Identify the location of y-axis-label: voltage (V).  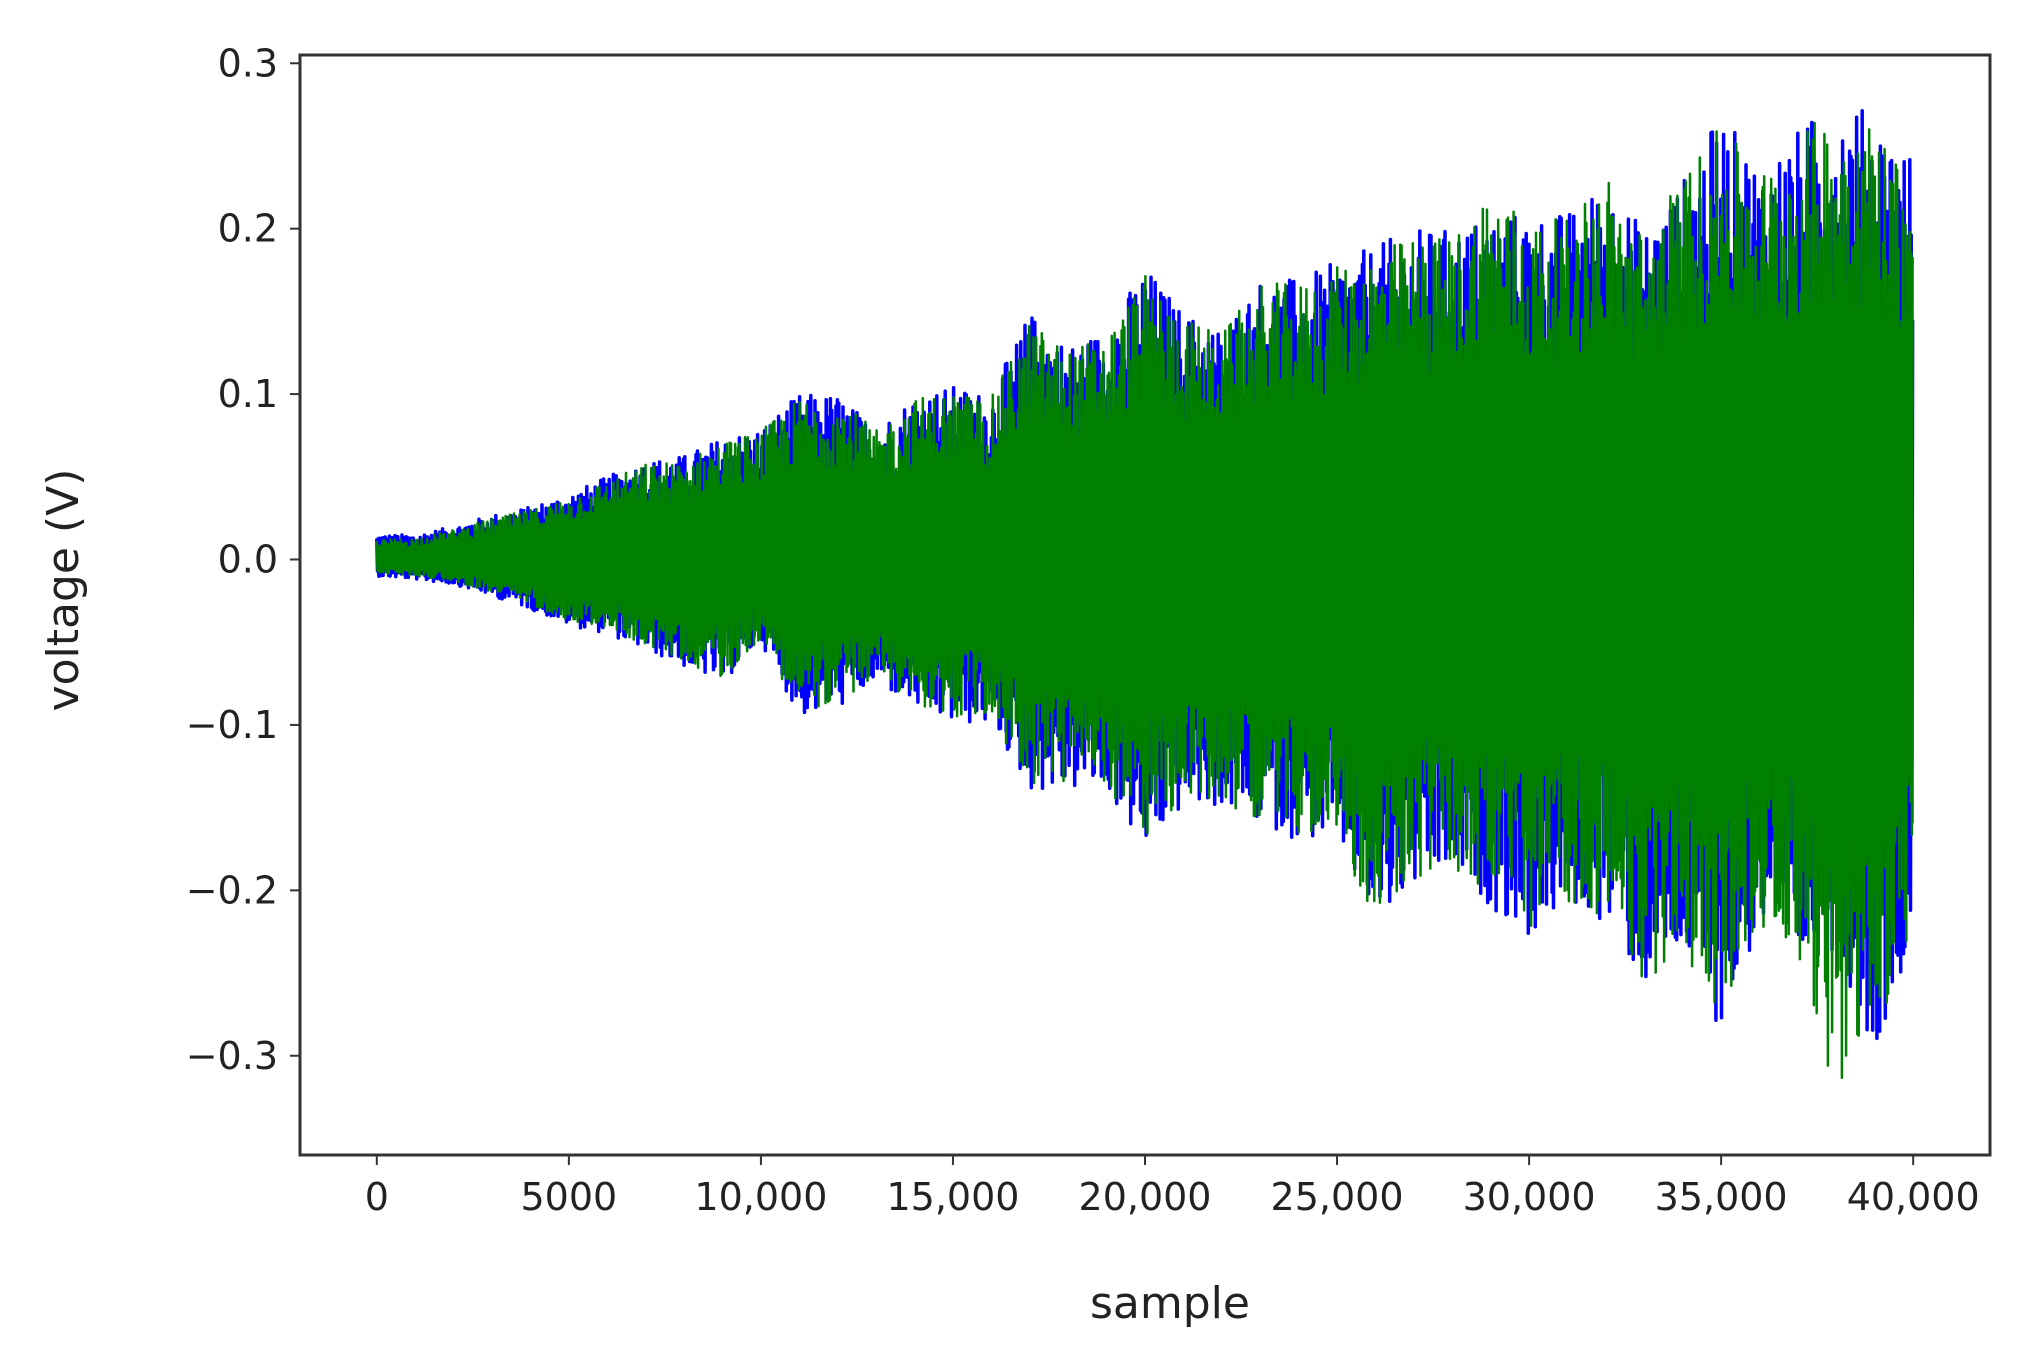
(63, 590).